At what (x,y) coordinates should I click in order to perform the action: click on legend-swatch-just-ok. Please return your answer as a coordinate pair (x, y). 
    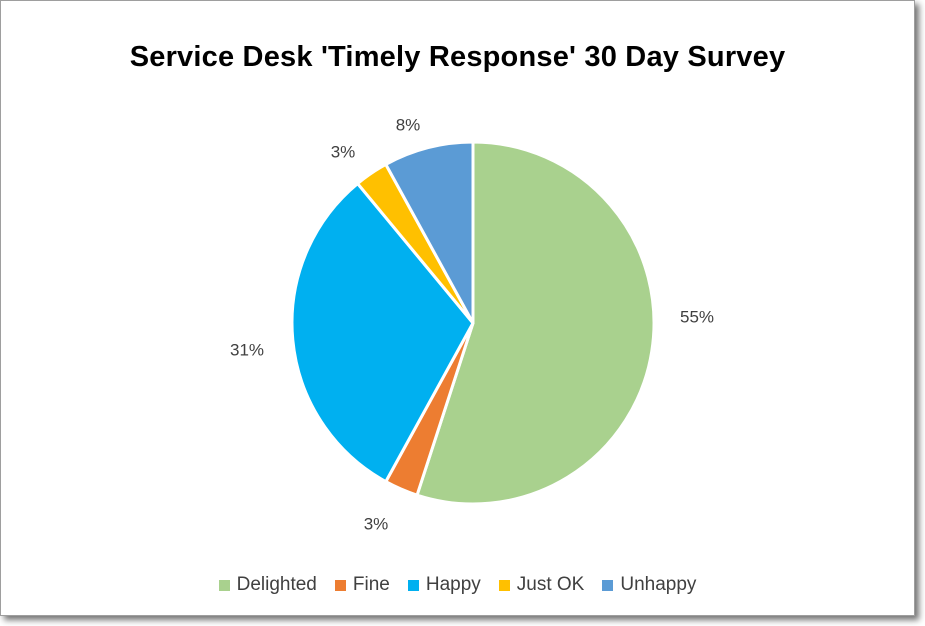
    Looking at the image, I should click on (504, 585).